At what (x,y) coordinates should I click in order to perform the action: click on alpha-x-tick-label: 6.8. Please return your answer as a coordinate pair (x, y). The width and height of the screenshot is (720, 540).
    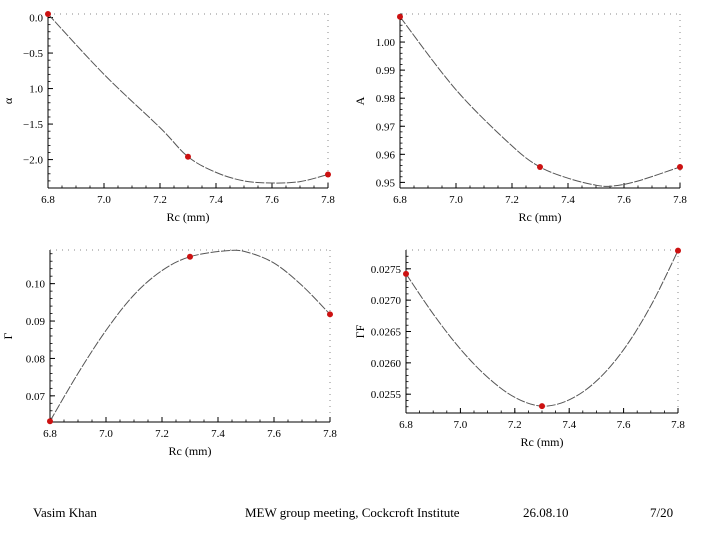
    Looking at the image, I should click on (48, 200).